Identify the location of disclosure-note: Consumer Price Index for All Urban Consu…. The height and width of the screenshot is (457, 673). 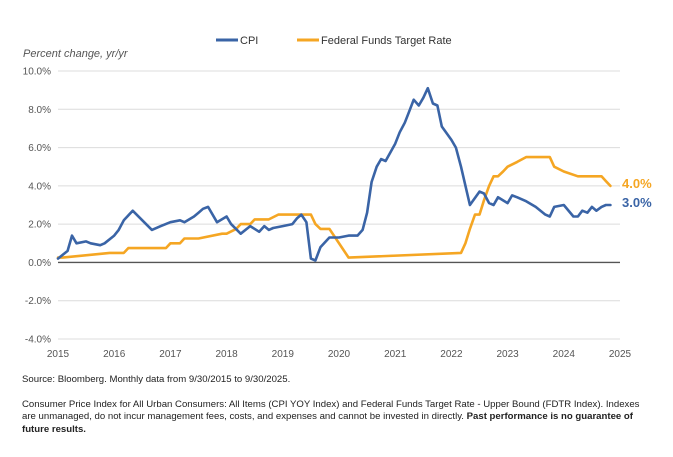
(338, 418).